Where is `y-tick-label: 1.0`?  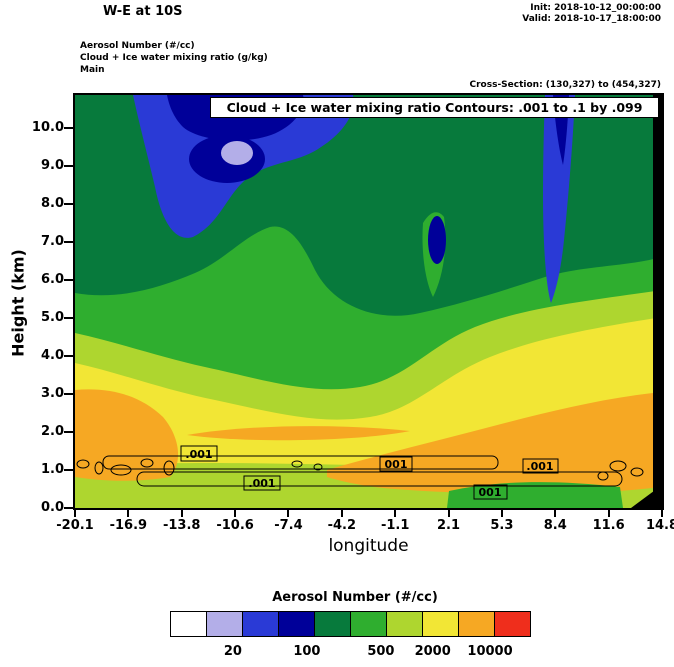
y-tick-label: 1.0 is located at coordinates (52, 469).